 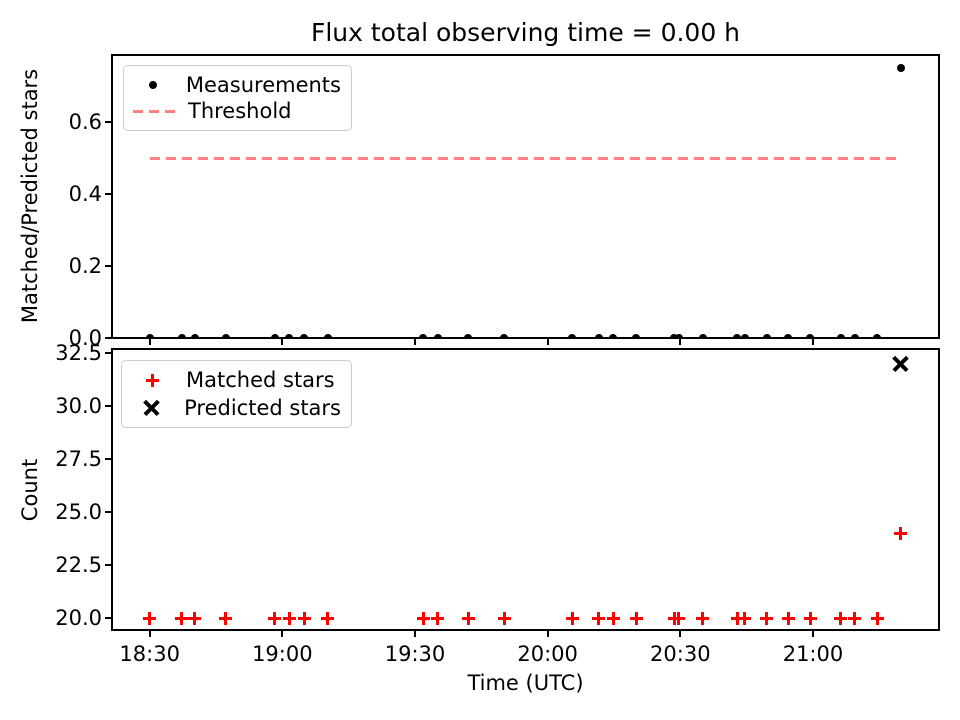 I want to click on legend-row-predicted-stars: Predicted stars, so click(x=235, y=408).